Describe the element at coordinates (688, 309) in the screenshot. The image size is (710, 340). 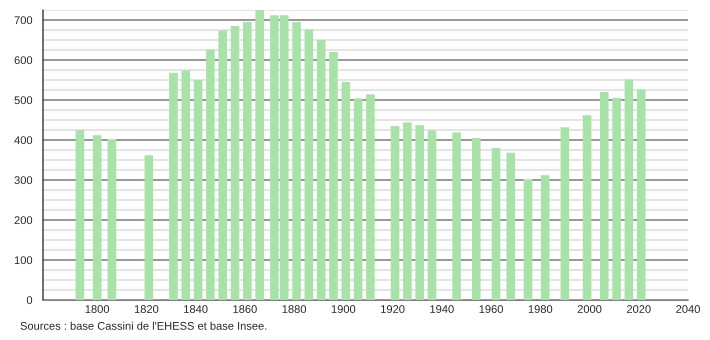
I see `x-tick-label: 2040` at that location.